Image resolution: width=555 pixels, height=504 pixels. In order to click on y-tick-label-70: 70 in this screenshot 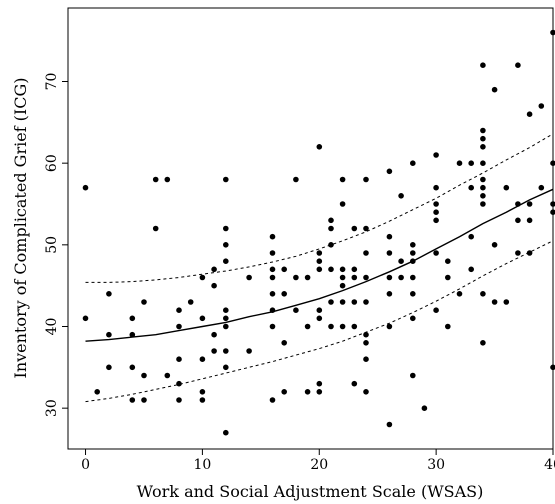, I will do `click(52, 82)`.